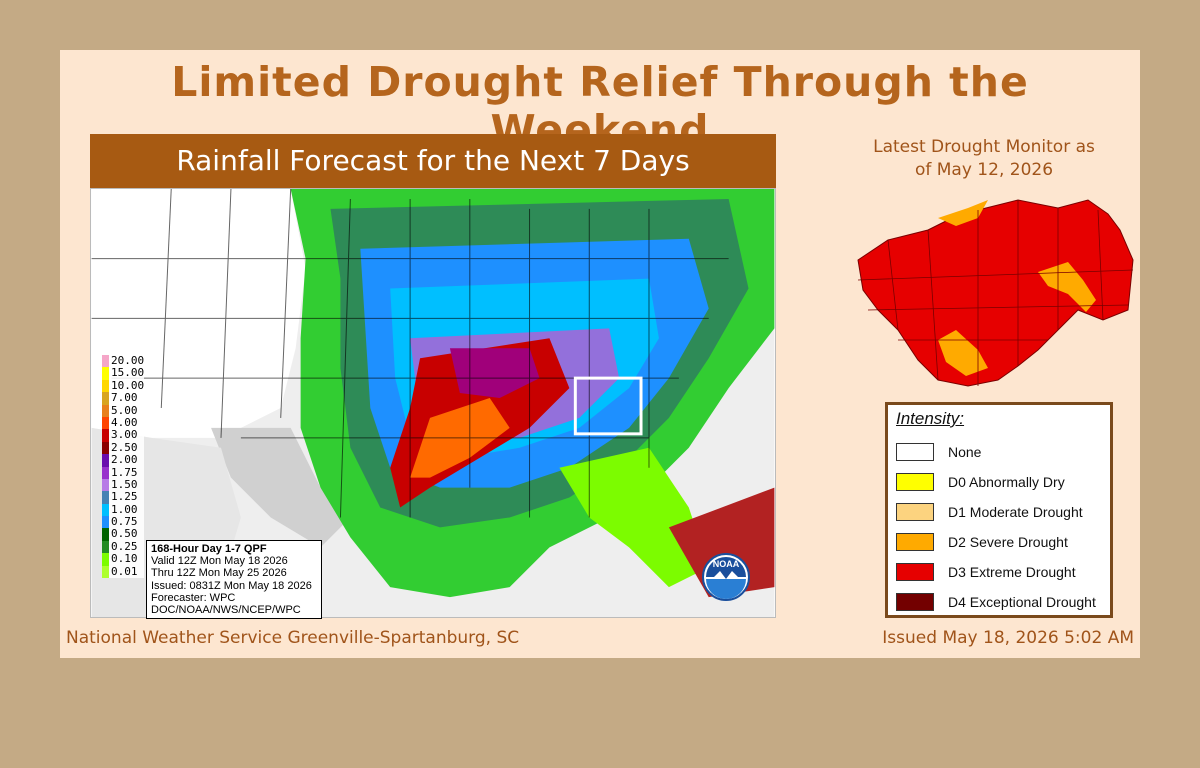  I want to click on qpf-legend-row: 1.25, so click(123, 497).